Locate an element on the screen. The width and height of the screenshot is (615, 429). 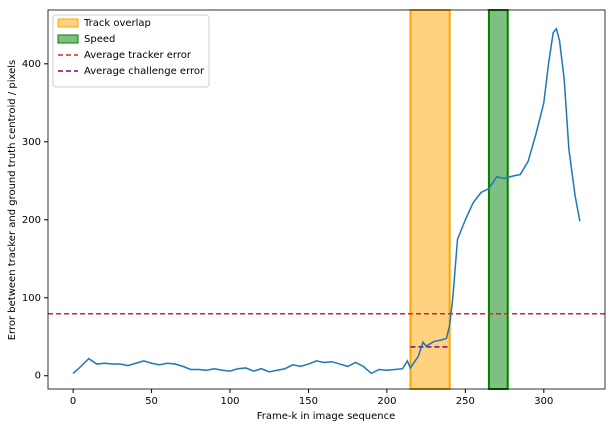
y-tick-label: 200 is located at coordinates (31, 220).